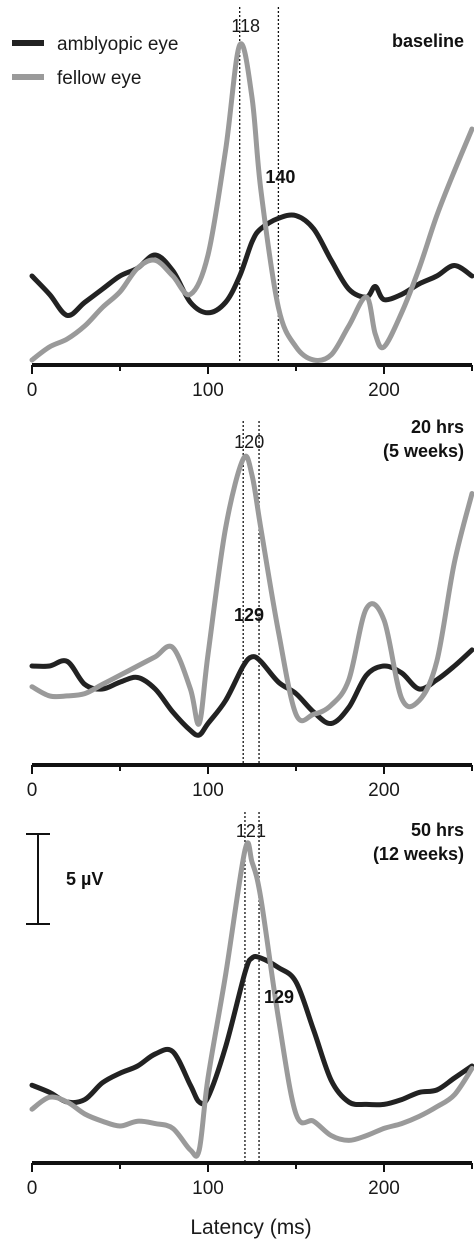 Image resolution: width=474 pixels, height=1253 pixels. Describe the element at coordinates (437, 830) in the screenshot. I see `condition-label: 50 hrs` at that location.